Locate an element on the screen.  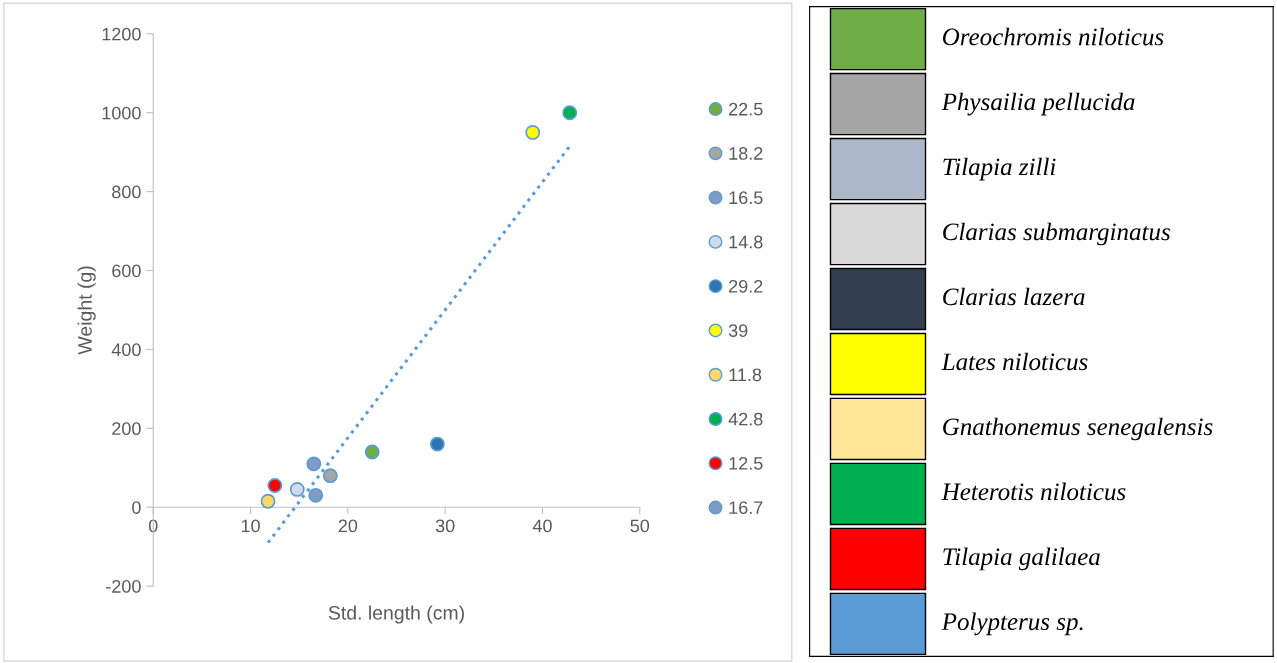
y-tick-label: 200 is located at coordinates (126, 429).